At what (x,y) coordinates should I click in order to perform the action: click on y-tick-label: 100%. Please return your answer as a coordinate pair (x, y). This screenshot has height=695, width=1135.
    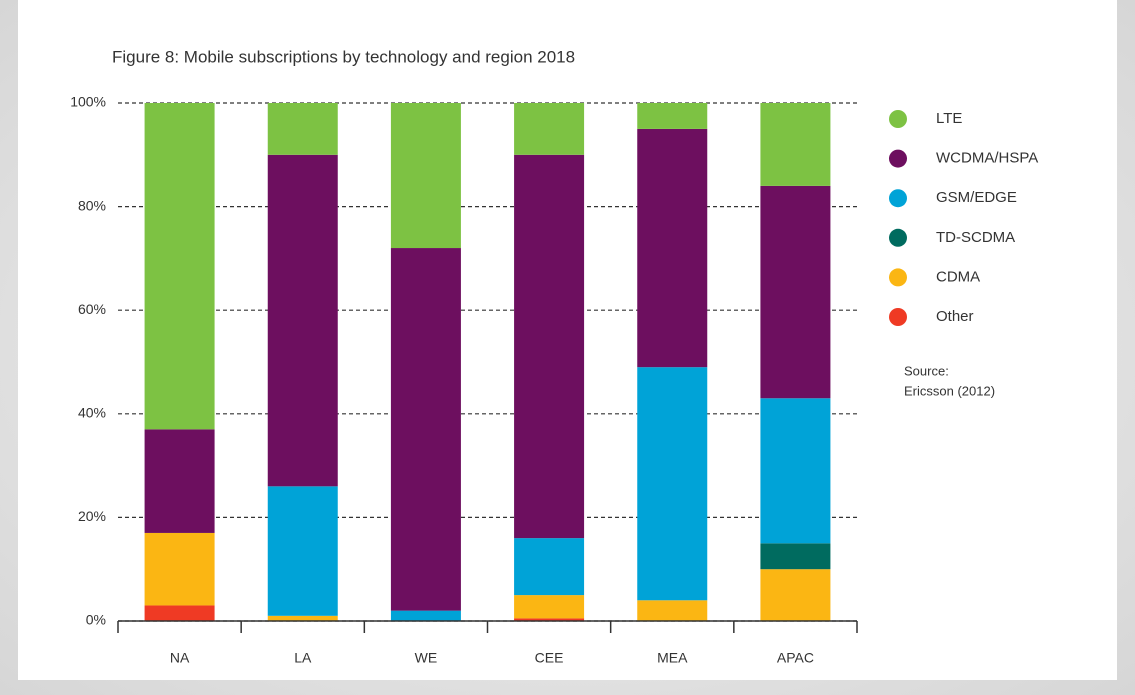
    Looking at the image, I should click on (88, 102).